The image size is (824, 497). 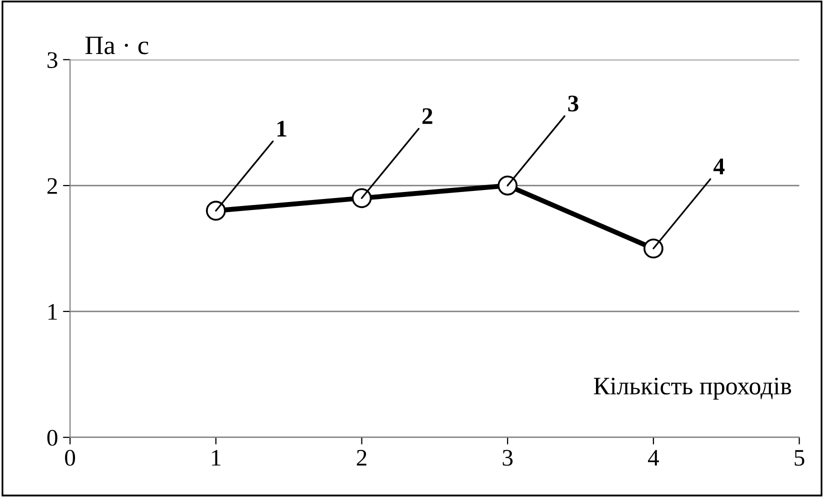 What do you see at coordinates (427, 116) in the screenshot?
I see `annotation: 2` at bounding box center [427, 116].